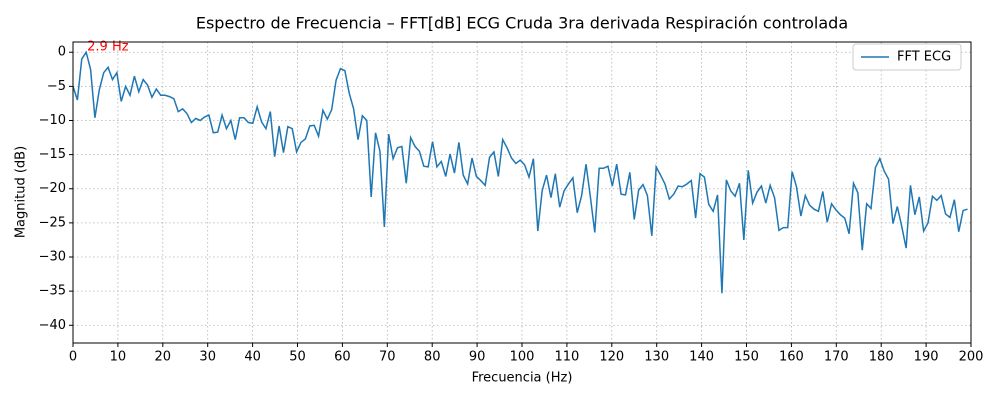  I want to click on x-tick-label: 100, so click(522, 357).